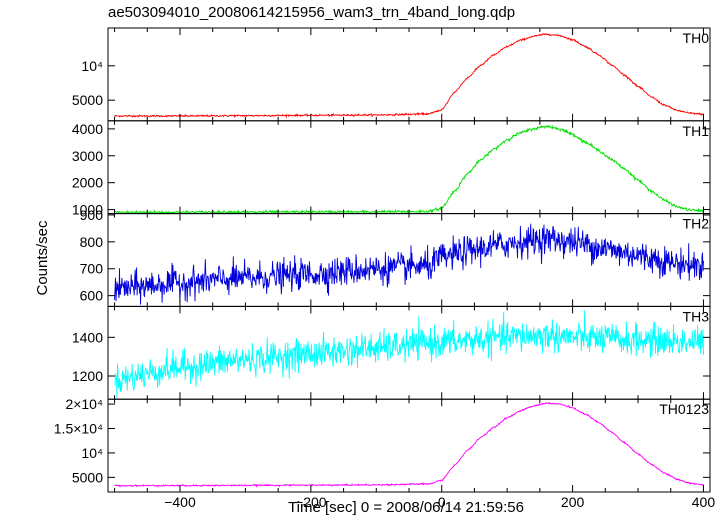 This screenshot has width=724, height=516. What do you see at coordinates (696, 131) in the screenshot?
I see `panel-label: TH1` at bounding box center [696, 131].